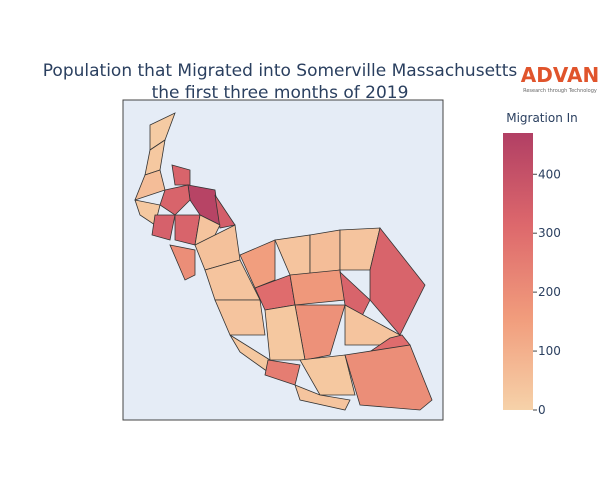 This screenshot has height=504, width=600. What do you see at coordinates (549, 174) in the screenshot?
I see `colorbar-tick-label: 400` at bounding box center [549, 174].